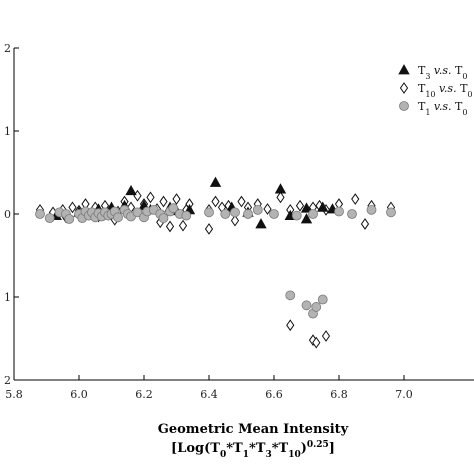 The height and width of the screenshot is (474, 474). Describe the element at coordinates (339, 394) in the screenshot. I see `x-tick-label: 6.8` at that location.